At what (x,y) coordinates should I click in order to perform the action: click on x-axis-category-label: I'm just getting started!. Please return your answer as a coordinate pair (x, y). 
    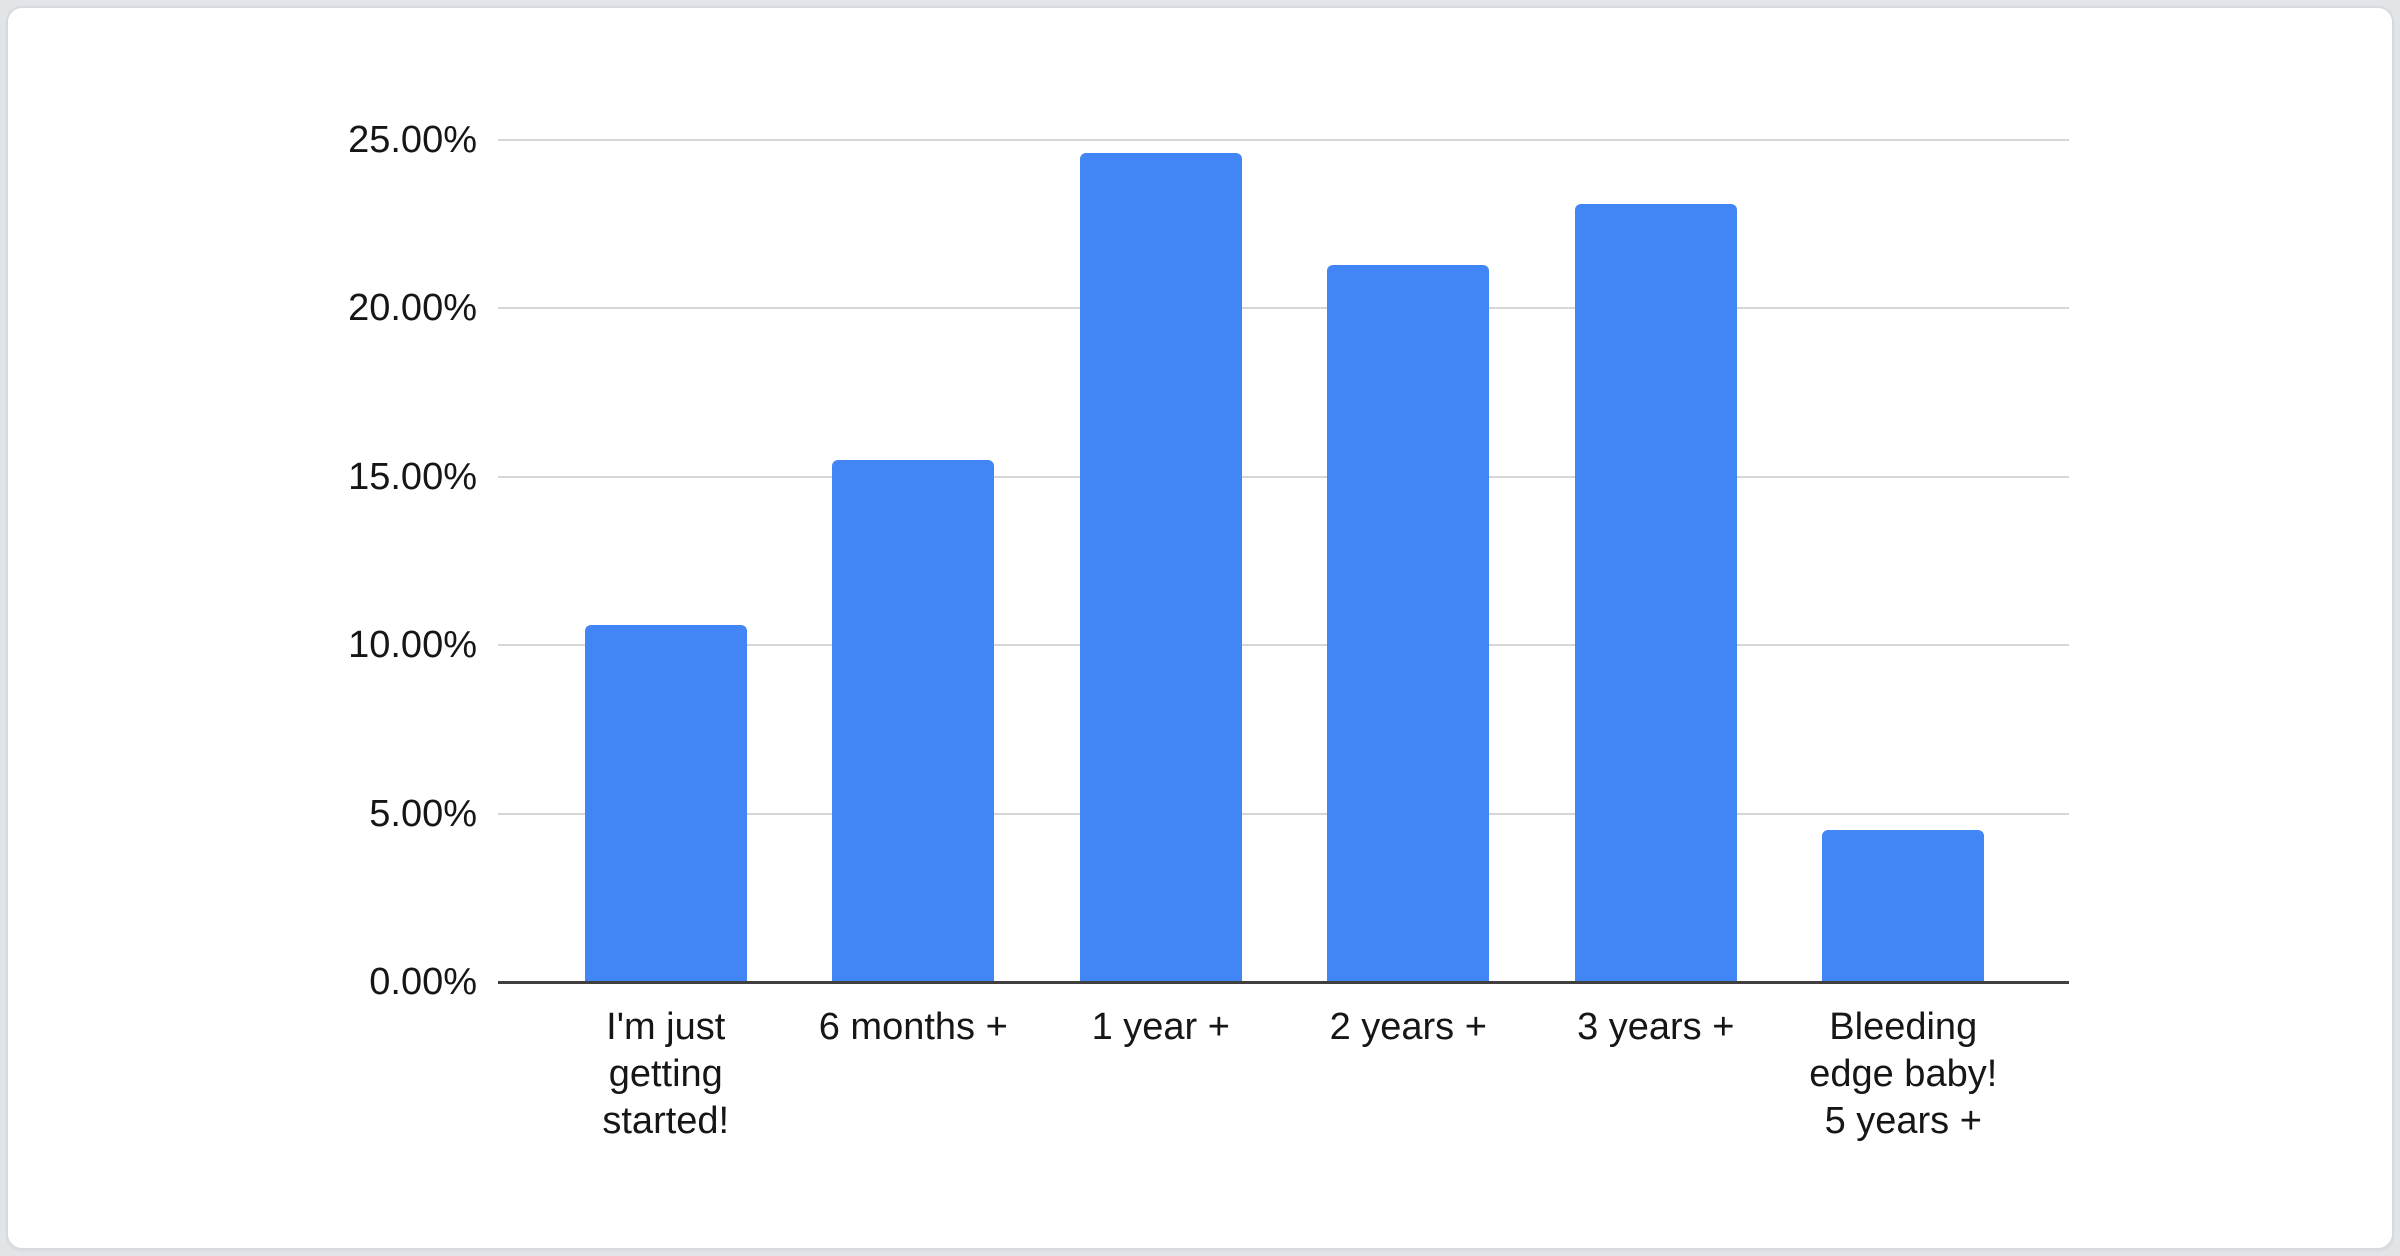
    Looking at the image, I should click on (666, 1074).